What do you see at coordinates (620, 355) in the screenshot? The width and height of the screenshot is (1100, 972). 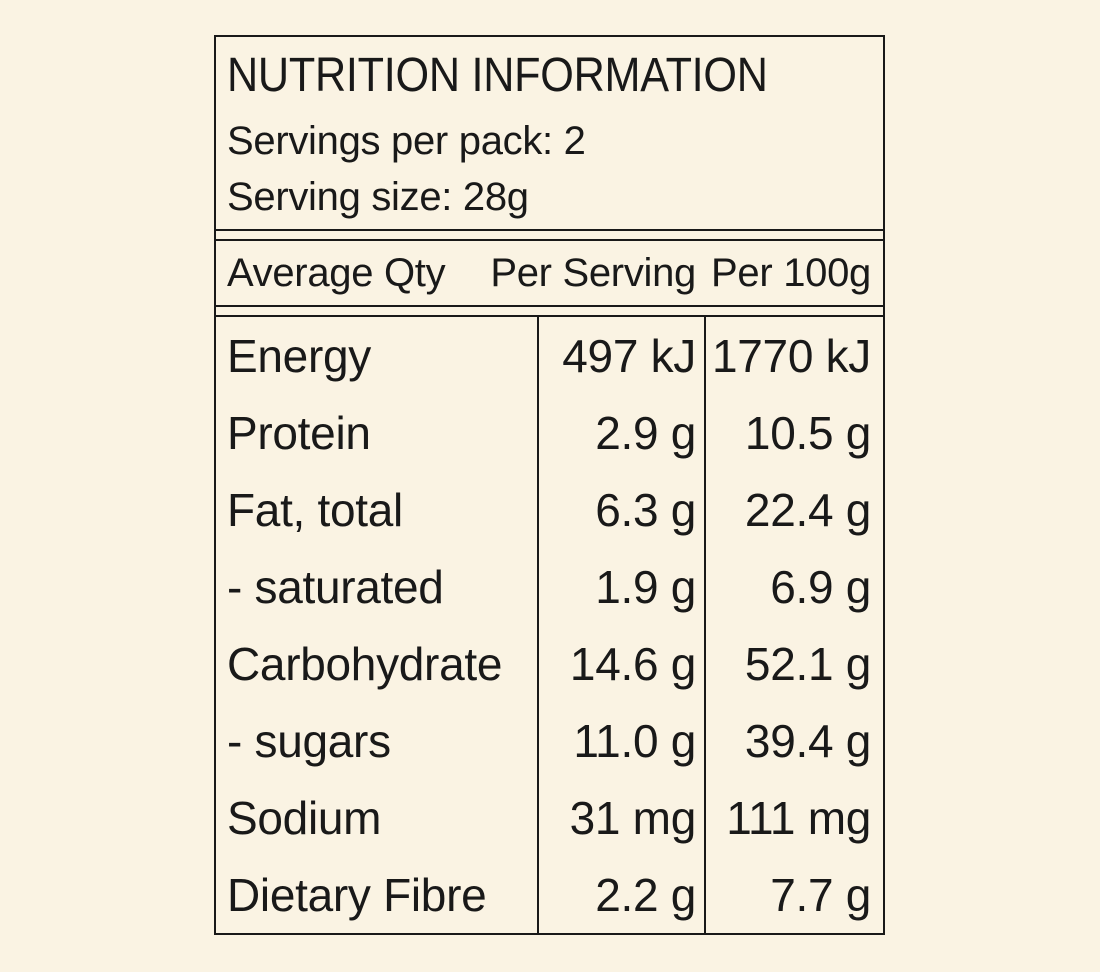 I see `per-serving-value: 497 kJ` at bounding box center [620, 355].